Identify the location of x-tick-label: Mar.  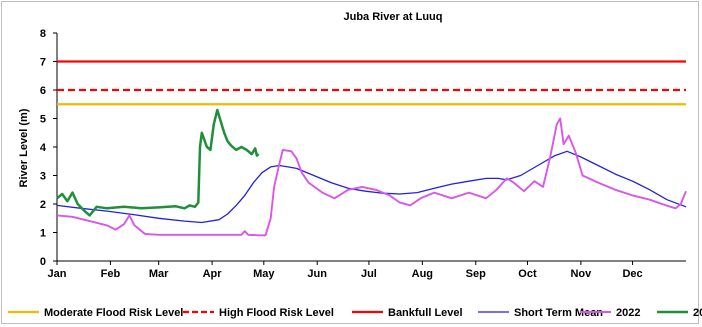
(159, 274).